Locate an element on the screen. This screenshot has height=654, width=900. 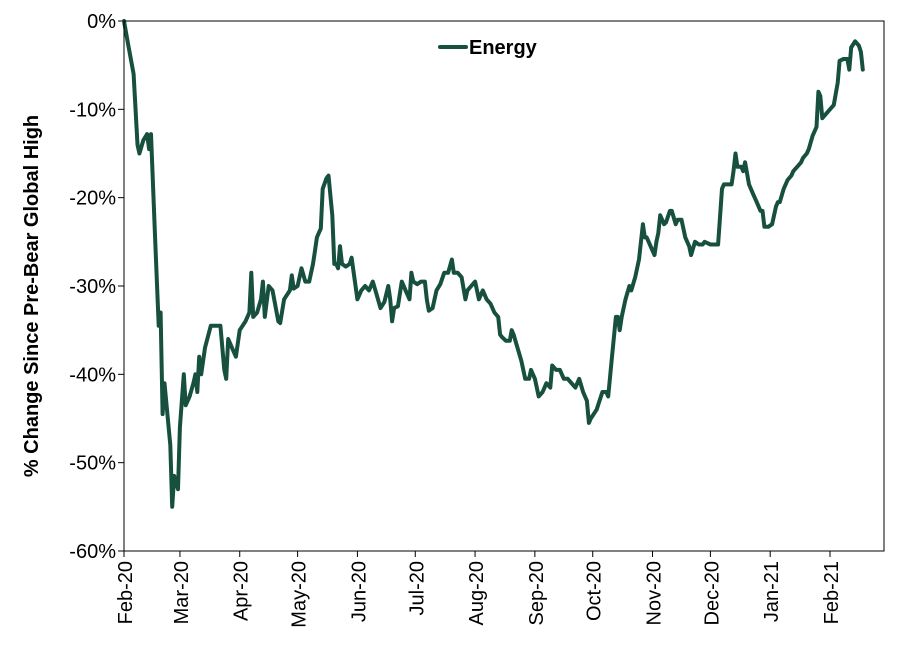
y-tick-label: -10% is located at coordinates (92, 110).